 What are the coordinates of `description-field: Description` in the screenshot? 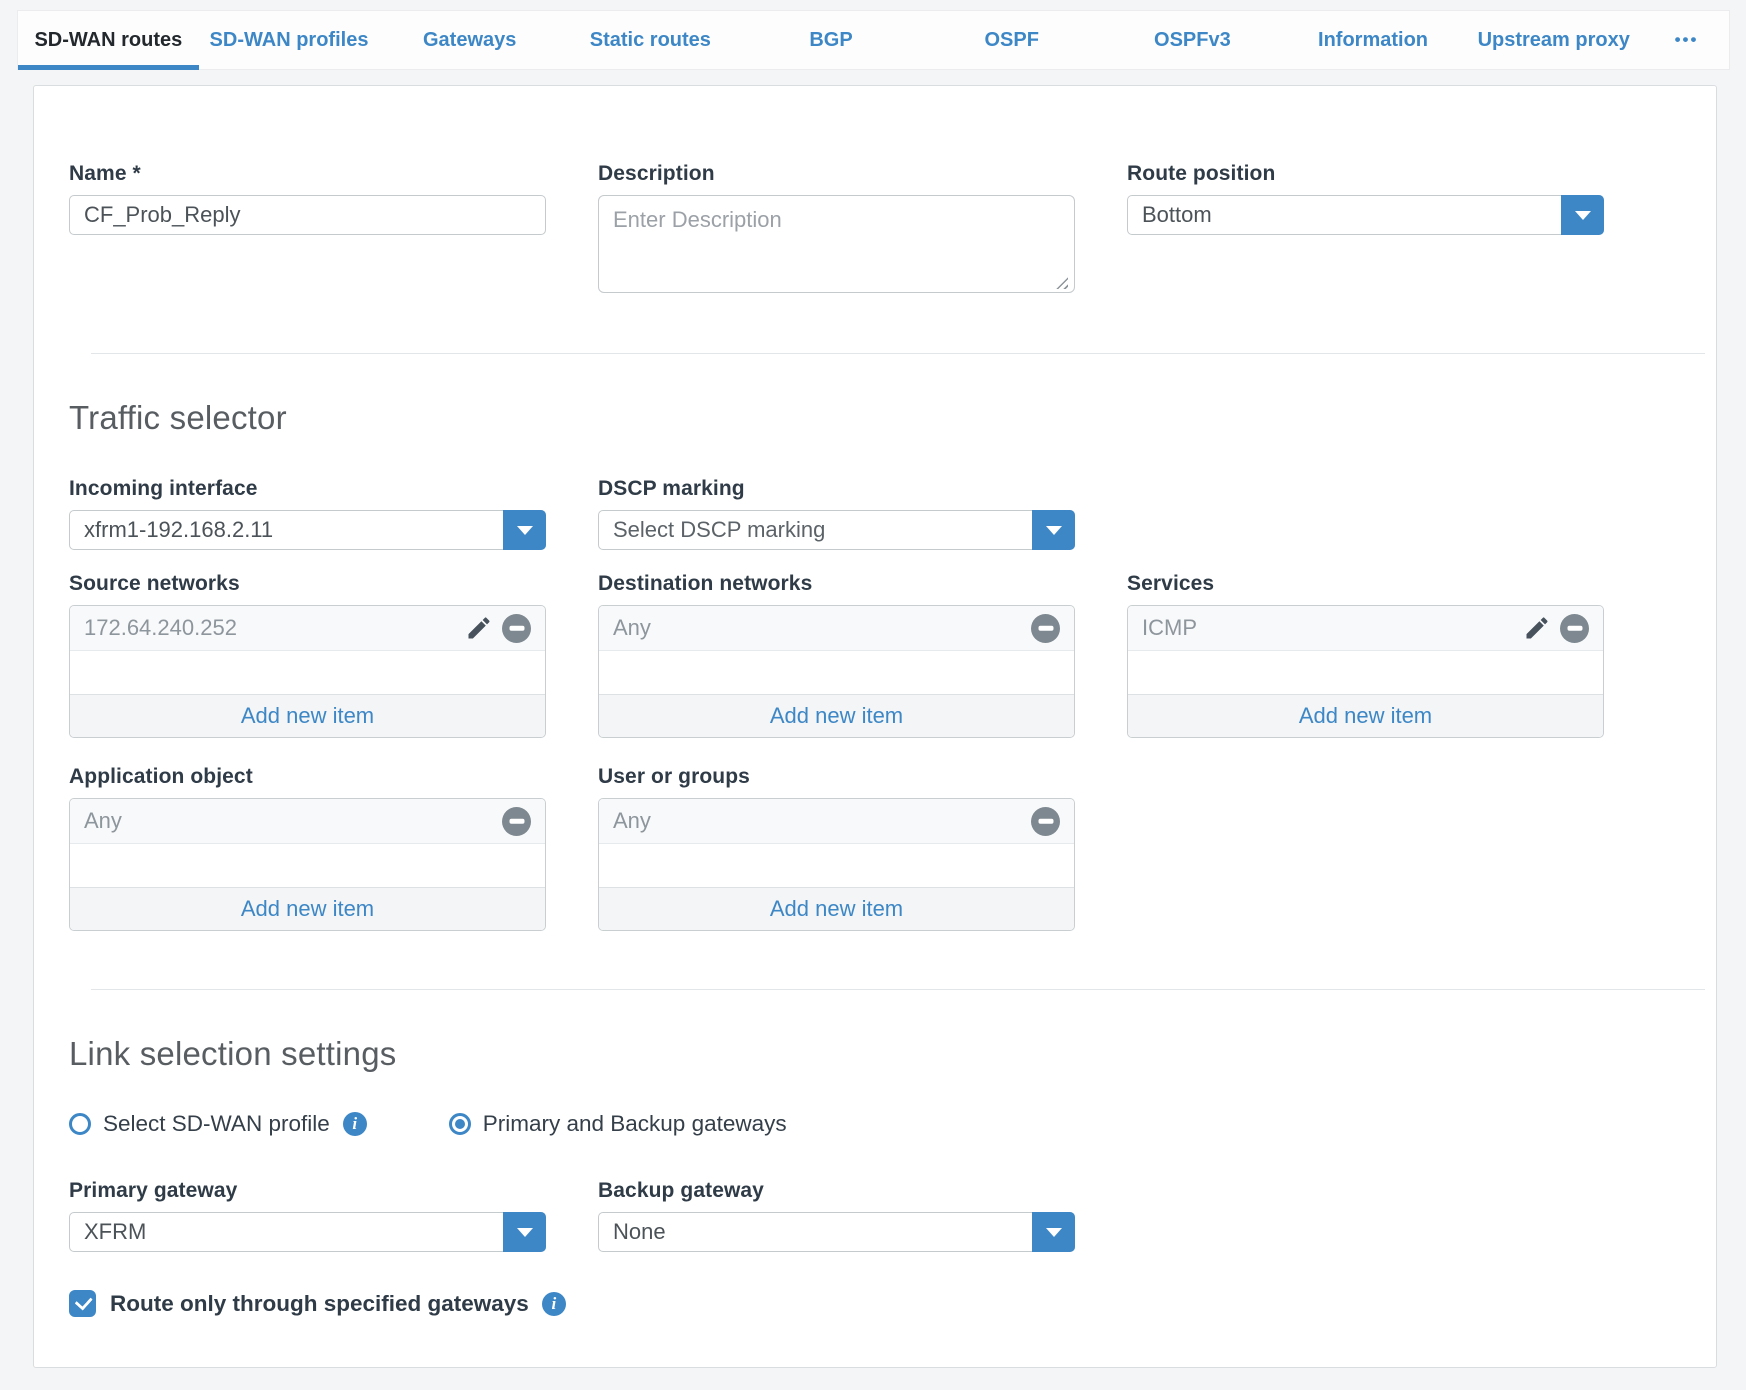 It's located at (836, 230).